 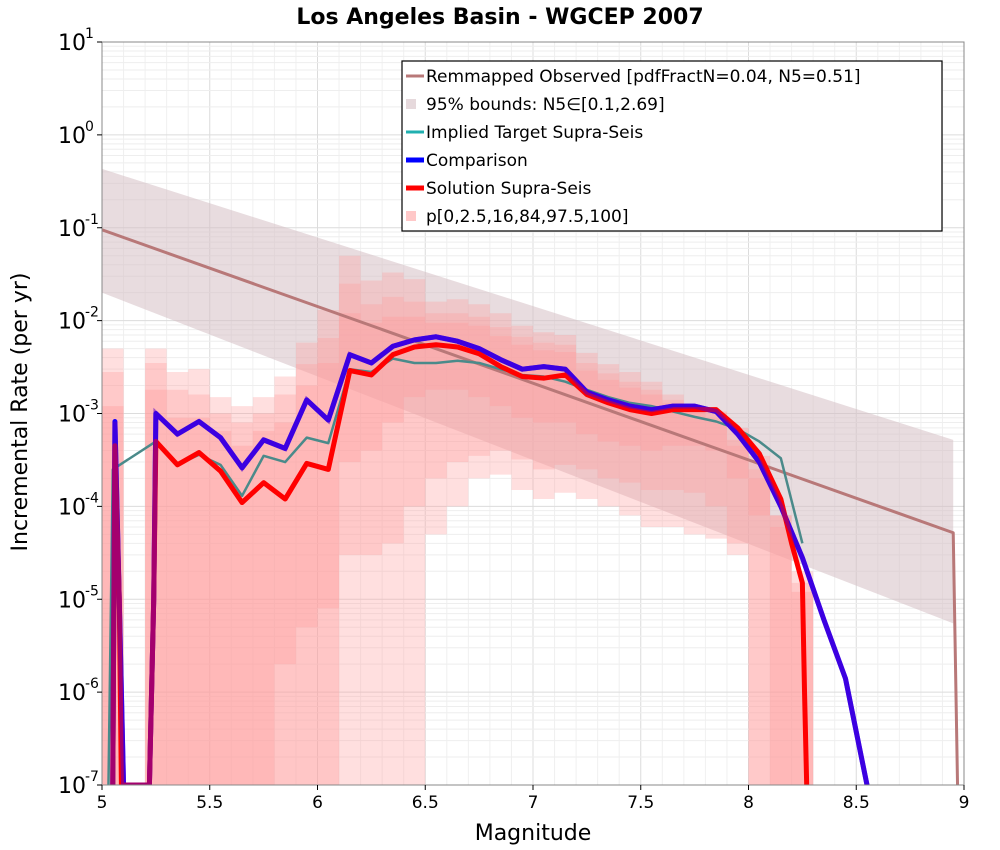 What do you see at coordinates (534, 133) in the screenshot?
I see `legend-label: Implied Target Supra-Seis` at bounding box center [534, 133].